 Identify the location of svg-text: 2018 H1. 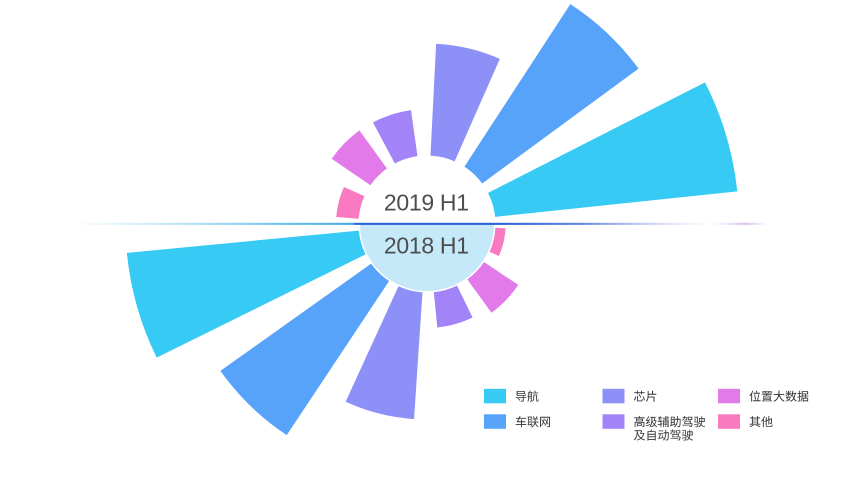
(426, 246).